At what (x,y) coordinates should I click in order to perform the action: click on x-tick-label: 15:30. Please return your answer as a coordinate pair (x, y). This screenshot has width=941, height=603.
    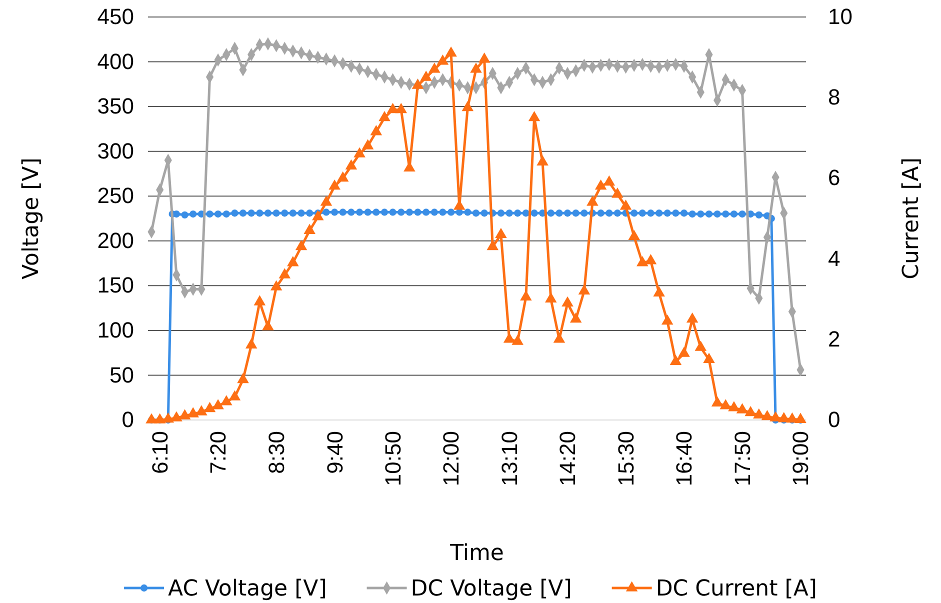
    Looking at the image, I should click on (625, 458).